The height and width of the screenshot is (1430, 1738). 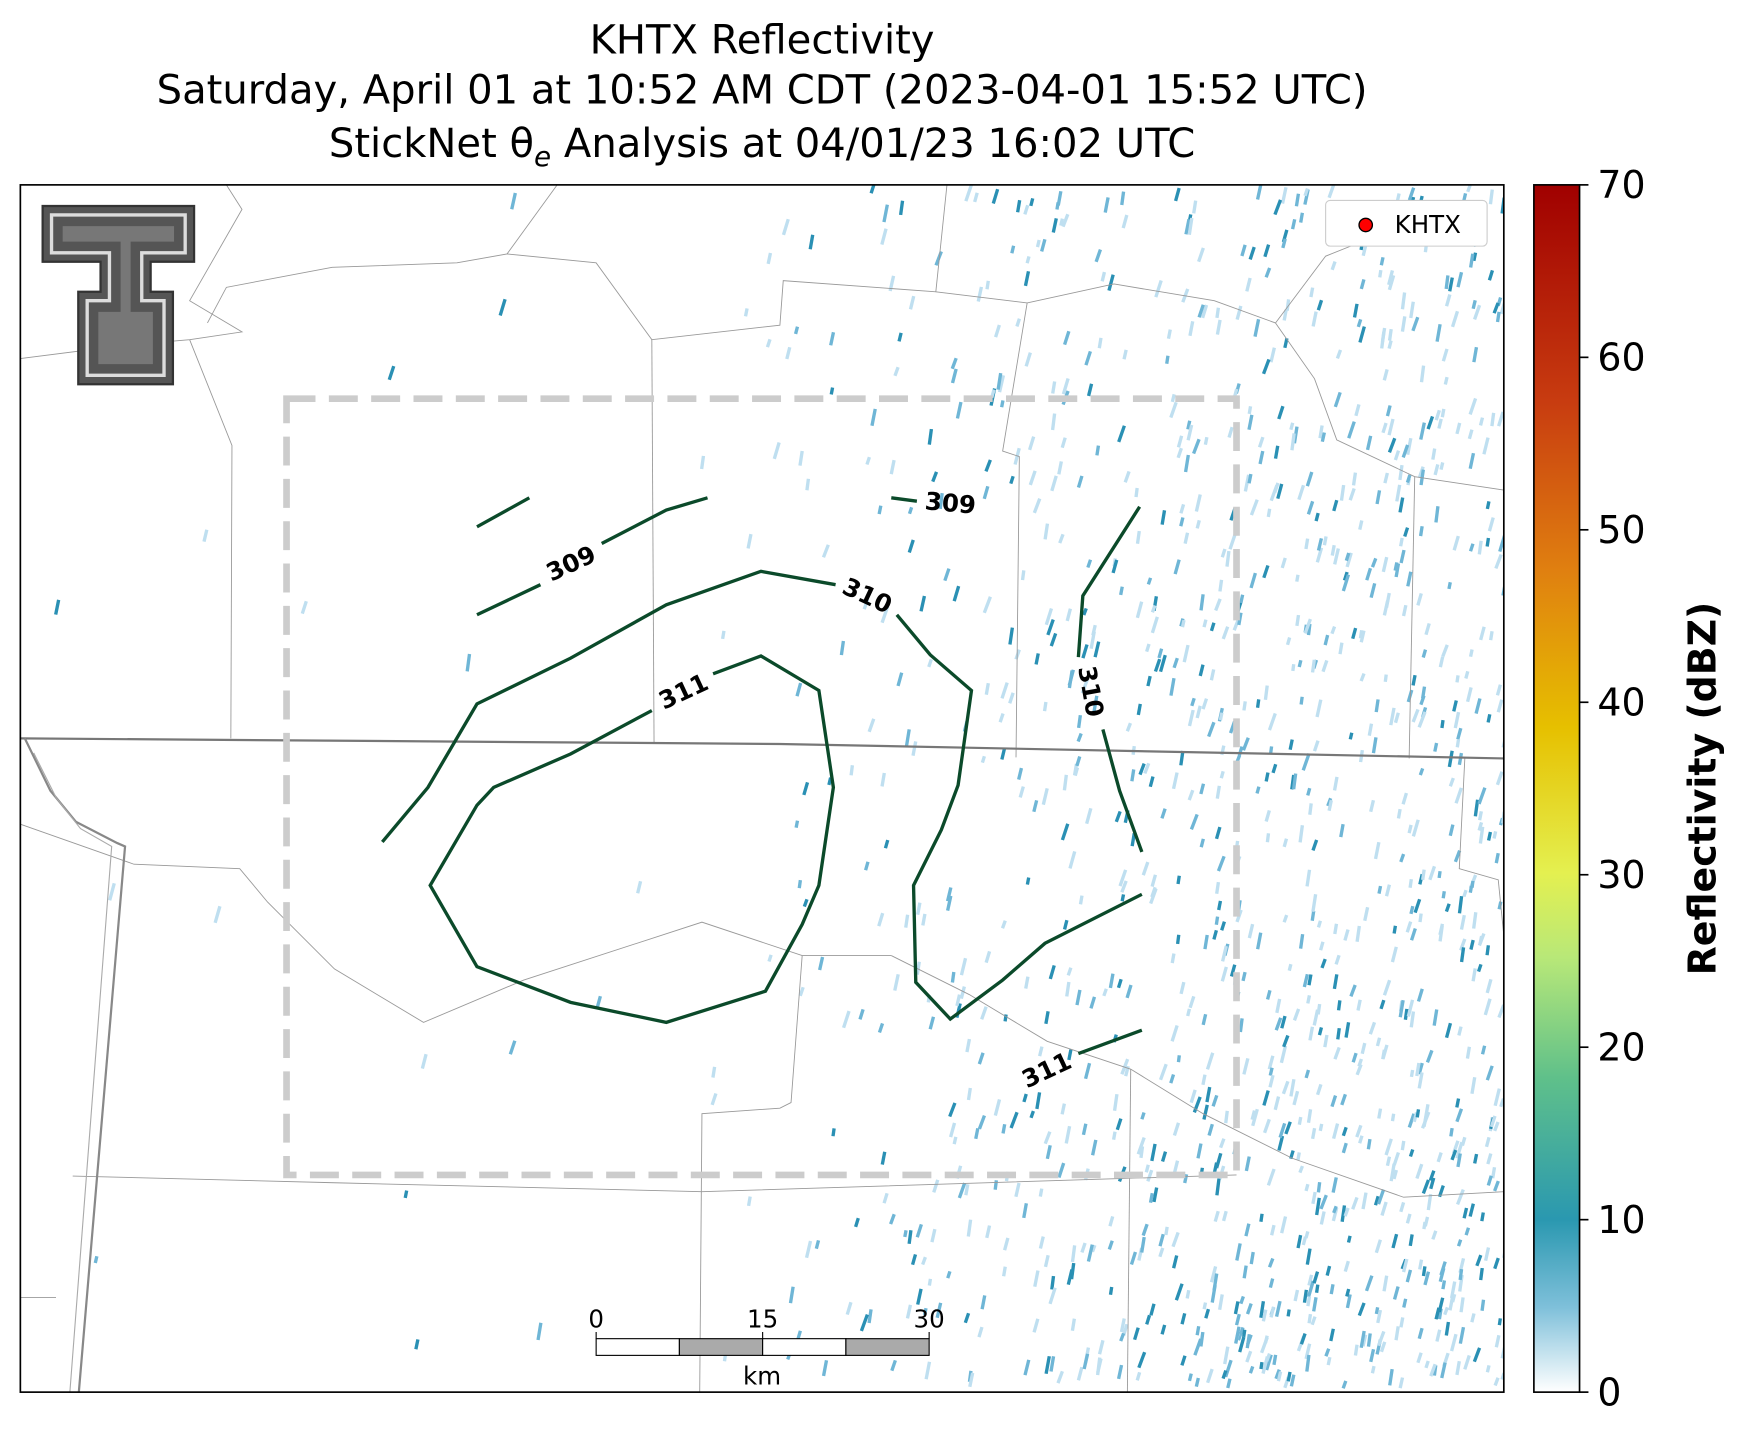 What do you see at coordinates (1557, 788) in the screenshot?
I see `colorbar-ramp` at bounding box center [1557, 788].